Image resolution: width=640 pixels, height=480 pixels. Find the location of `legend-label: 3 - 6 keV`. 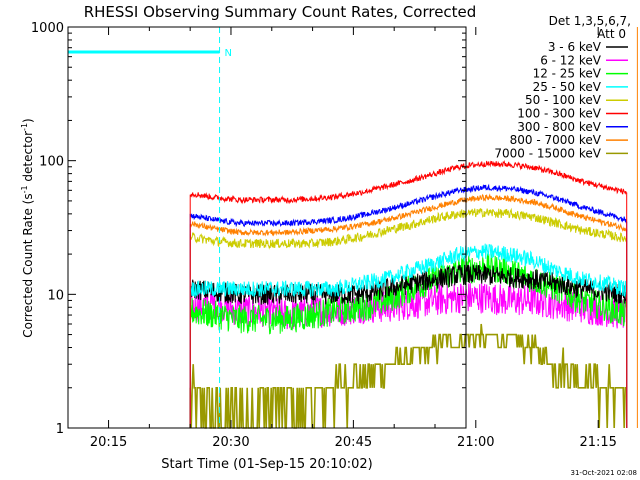

legend-label: 3 - 6 keV is located at coordinates (575, 47).